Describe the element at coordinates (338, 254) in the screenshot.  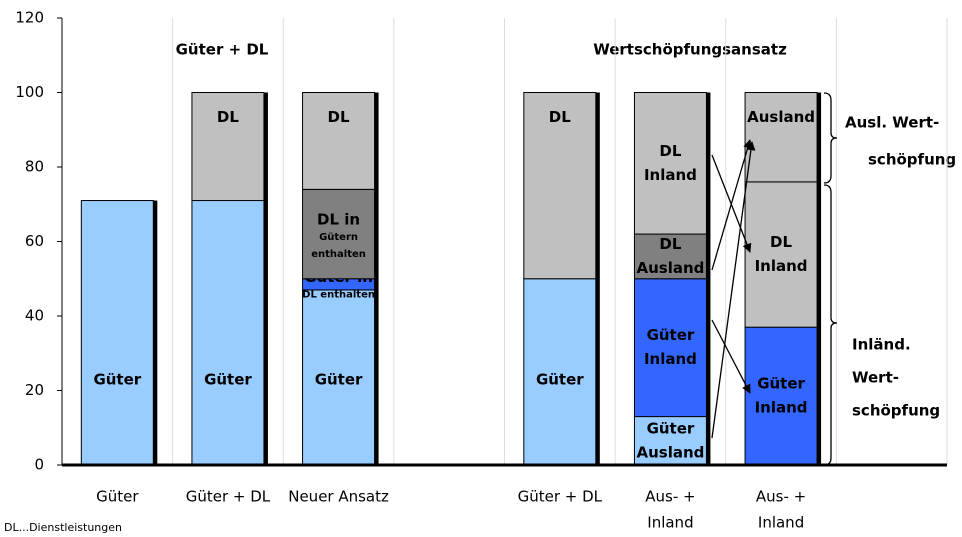
I see `segment-label: enthalten` at that location.